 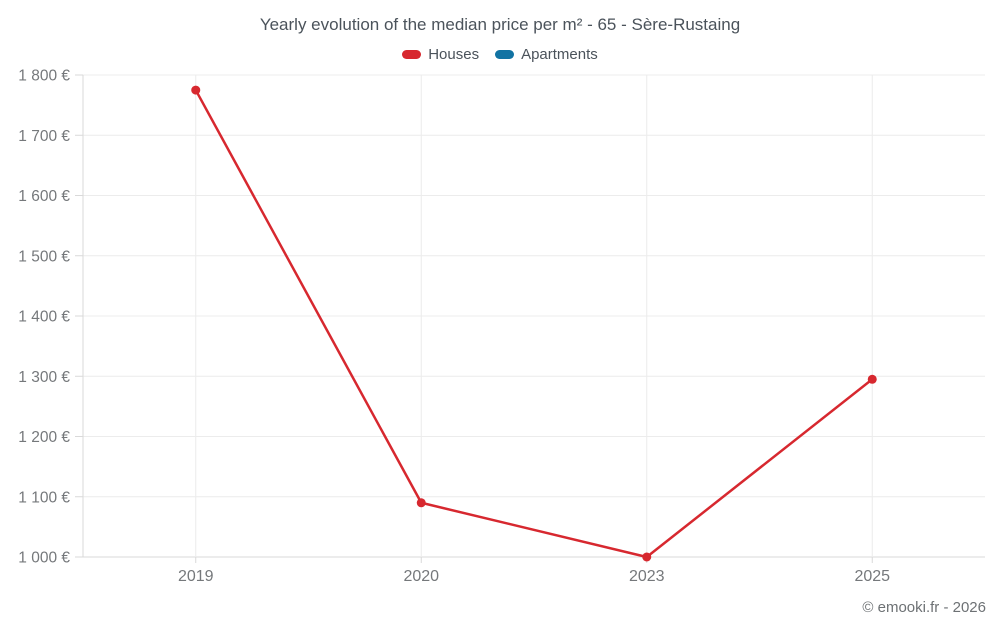 I want to click on legend-item-apartments: Apartments, so click(x=546, y=54).